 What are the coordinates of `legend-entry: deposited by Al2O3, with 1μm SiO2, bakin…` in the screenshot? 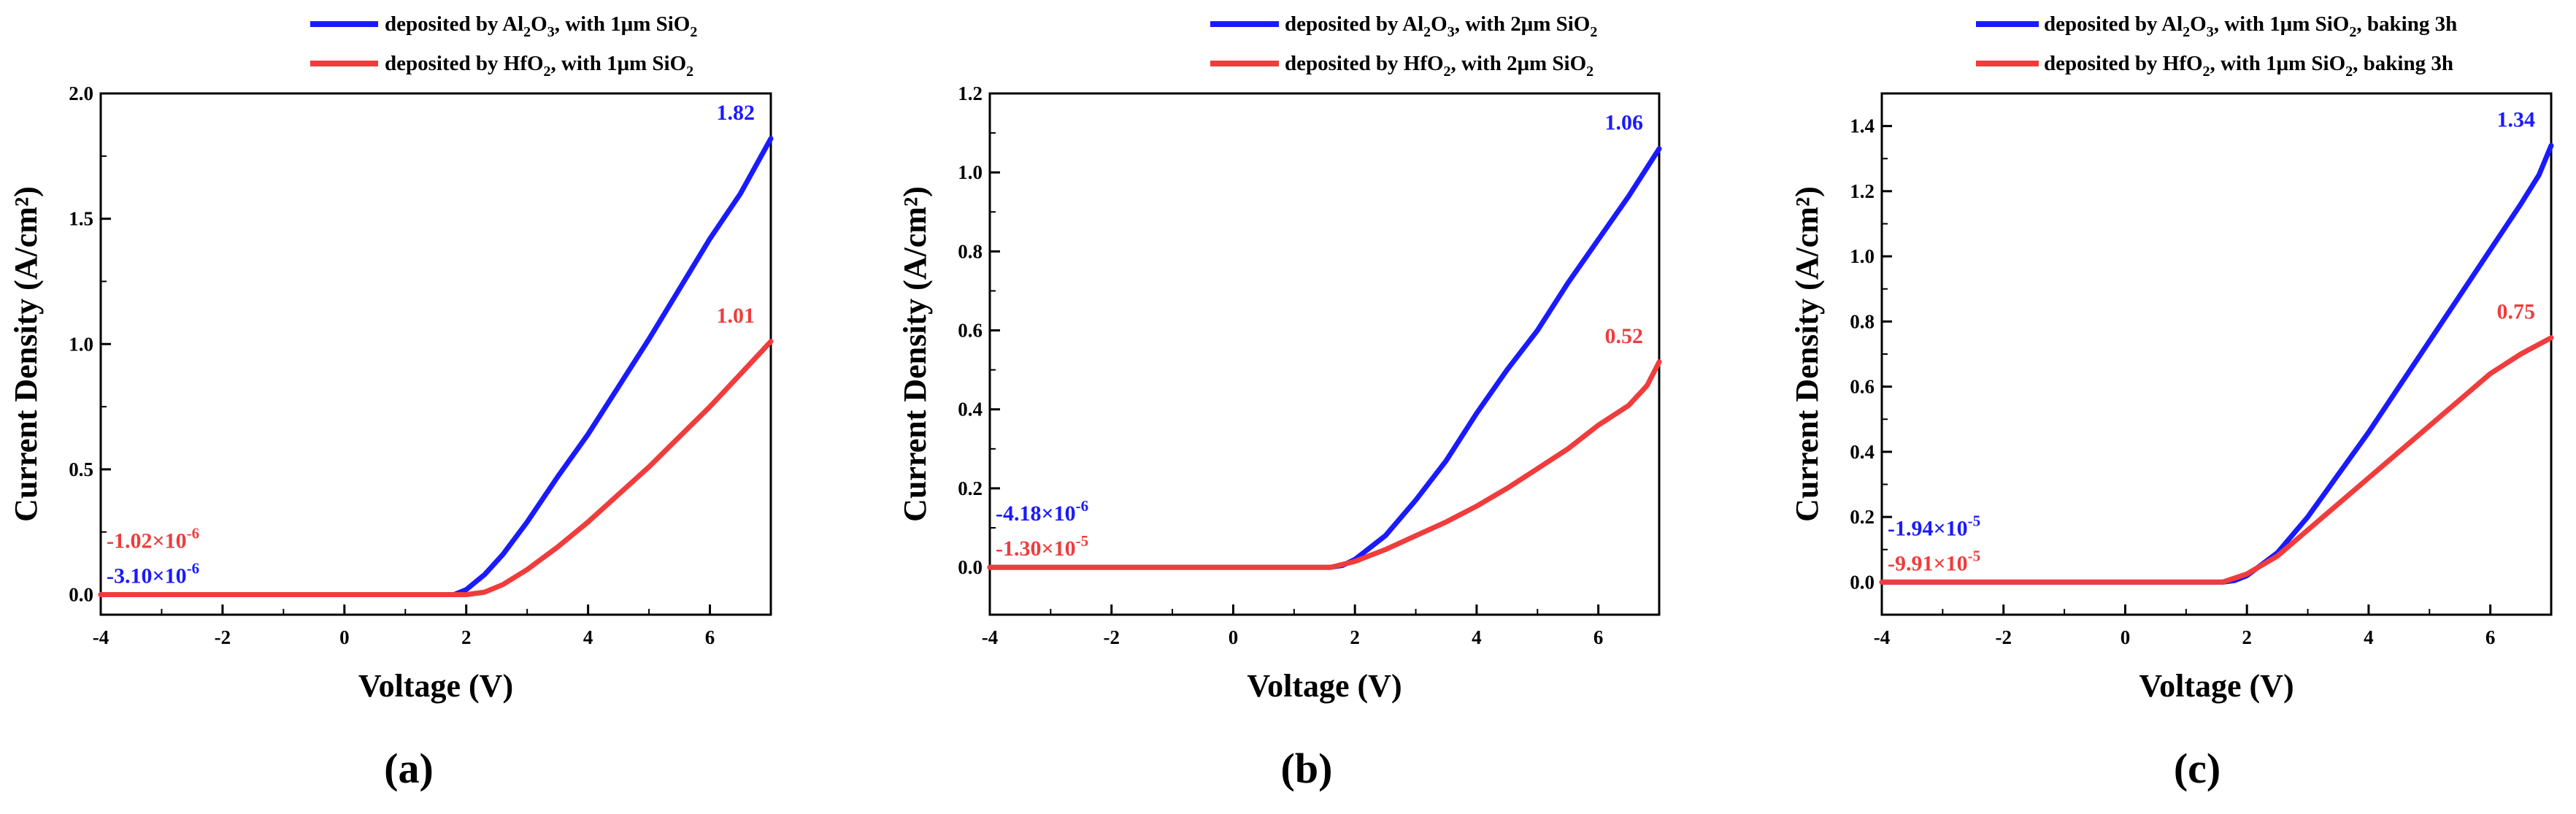 It's located at (2250, 26).